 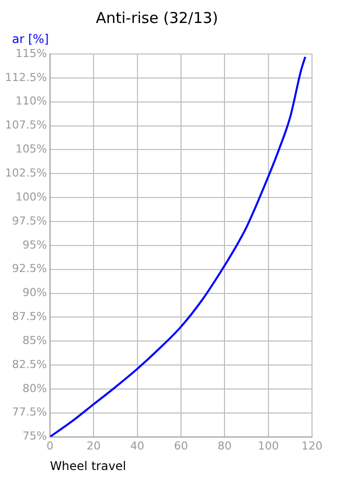 What do you see at coordinates (29, 412) in the screenshot?
I see `y-tick-label: 77.5%` at bounding box center [29, 412].